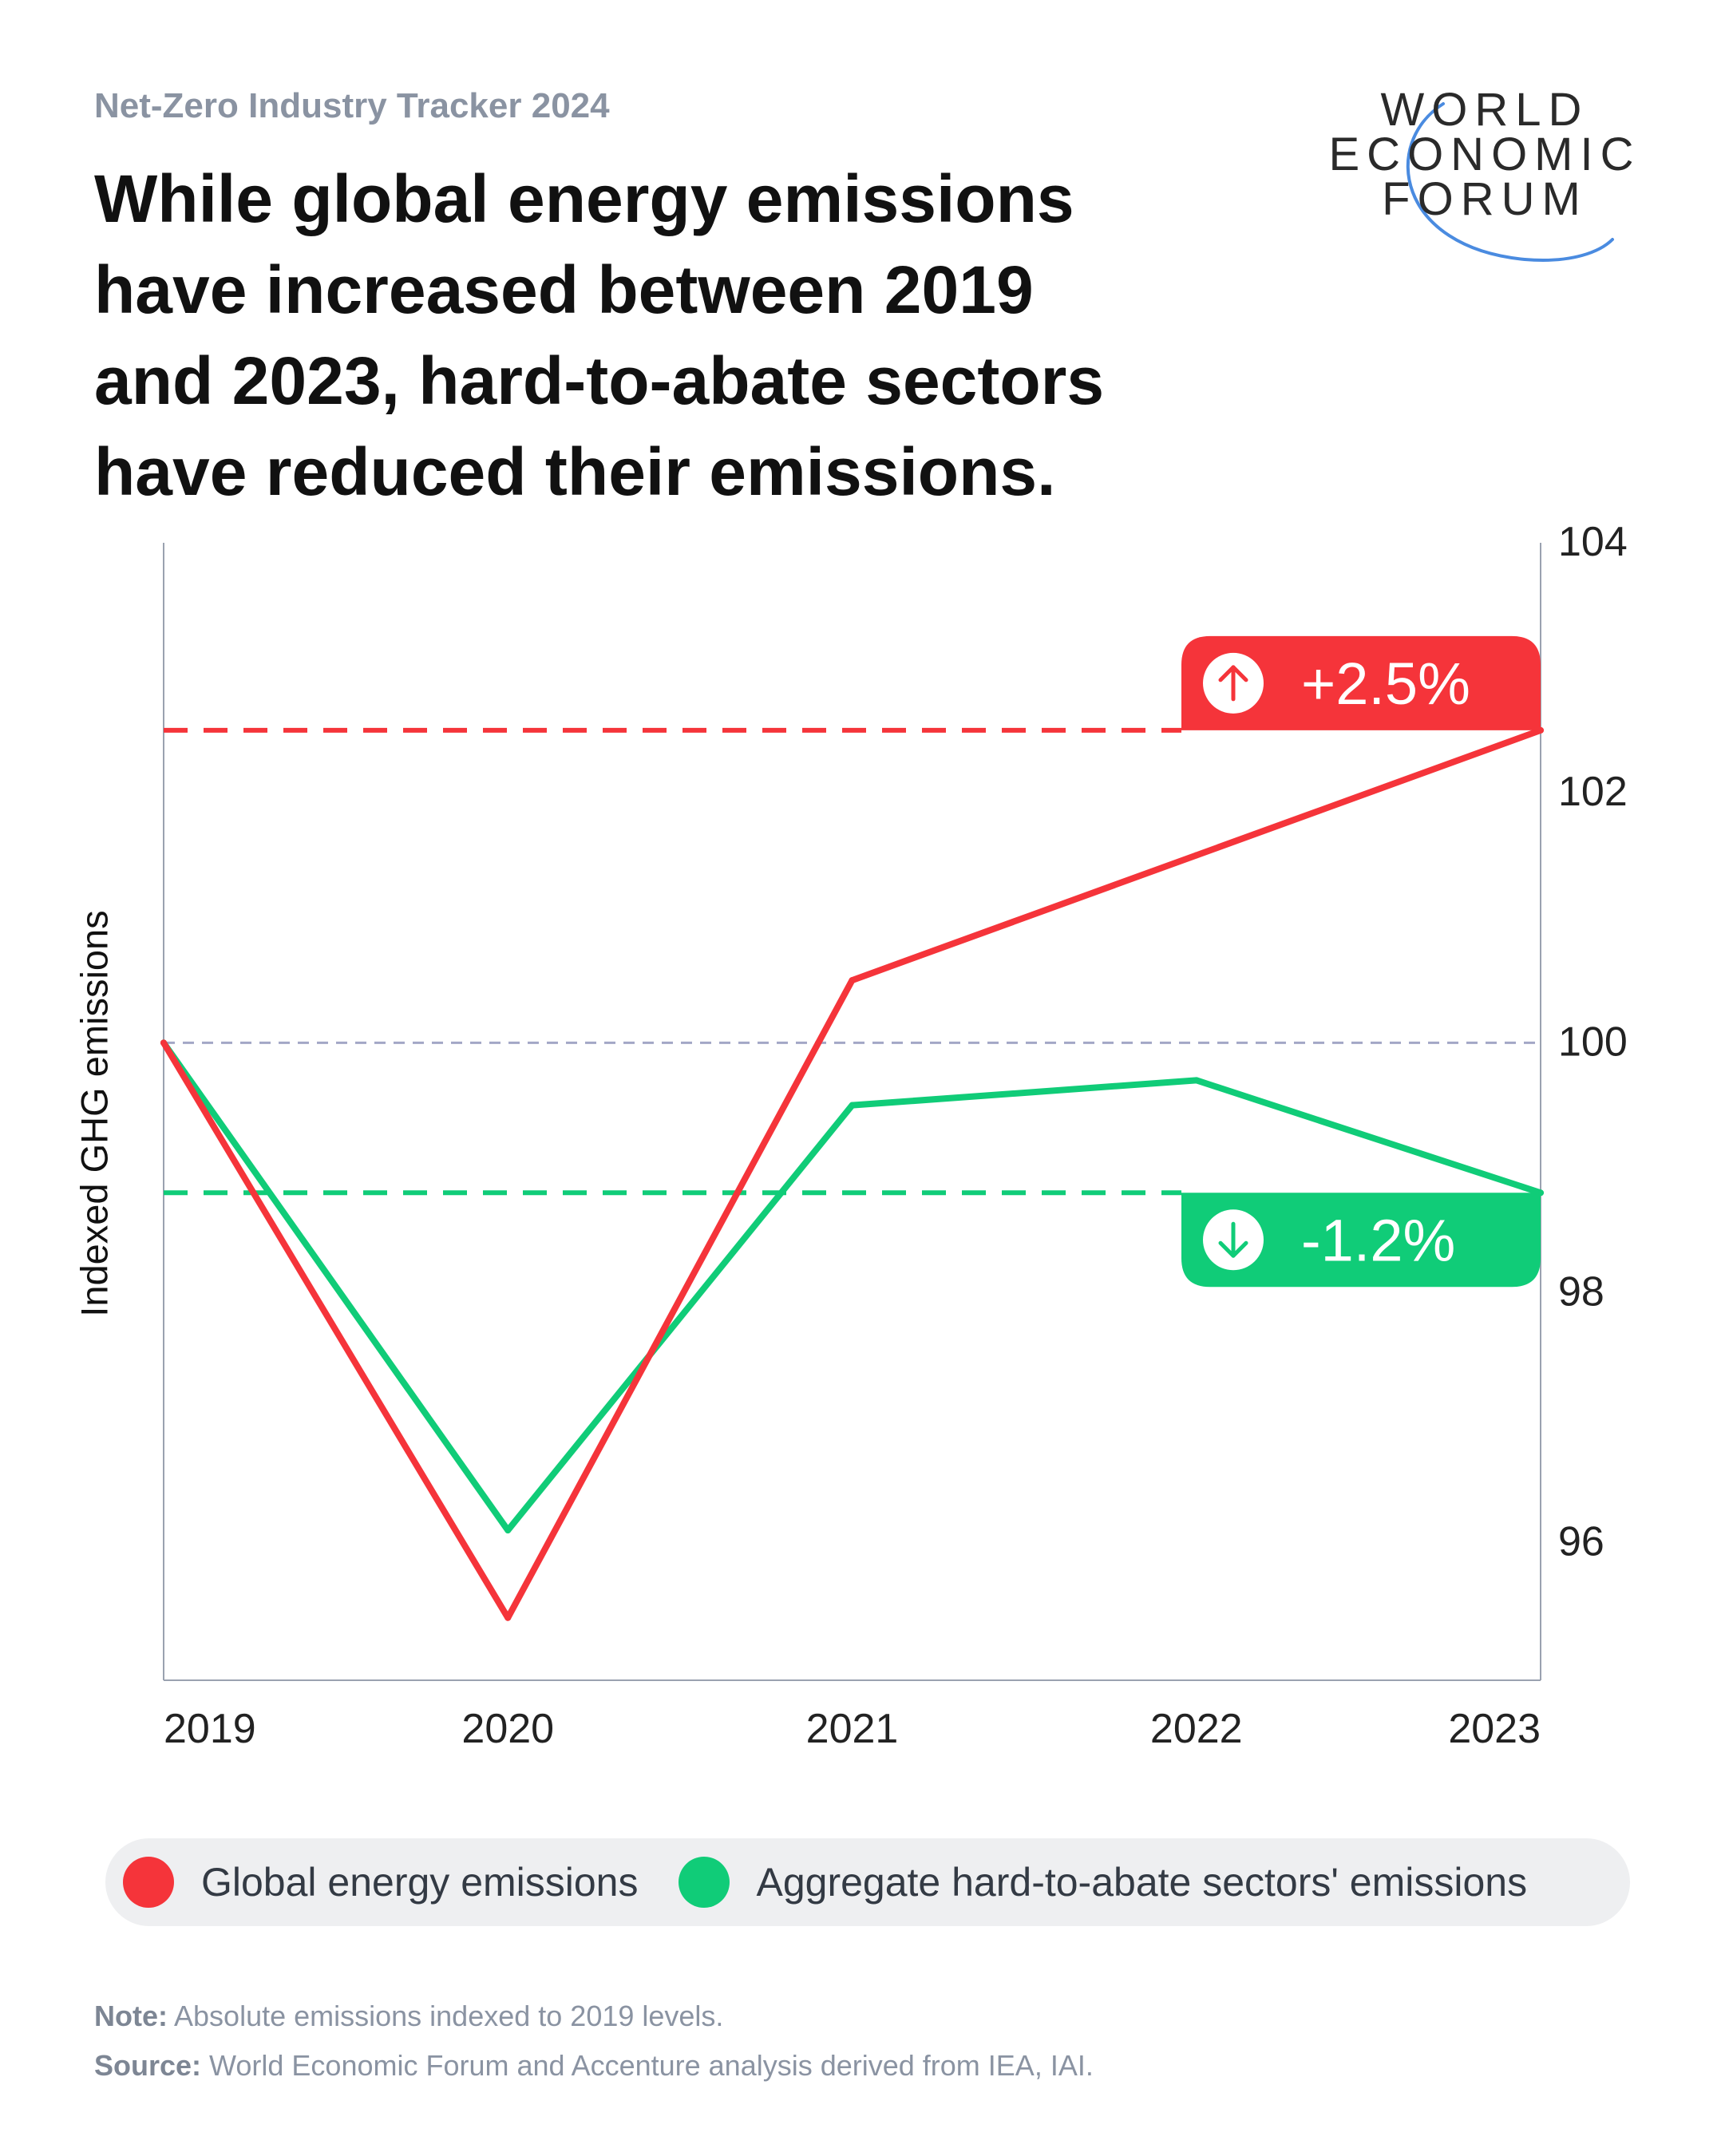 The width and height of the screenshot is (1725, 2156). I want to click on logo-line: FORUM, so click(1485, 199).